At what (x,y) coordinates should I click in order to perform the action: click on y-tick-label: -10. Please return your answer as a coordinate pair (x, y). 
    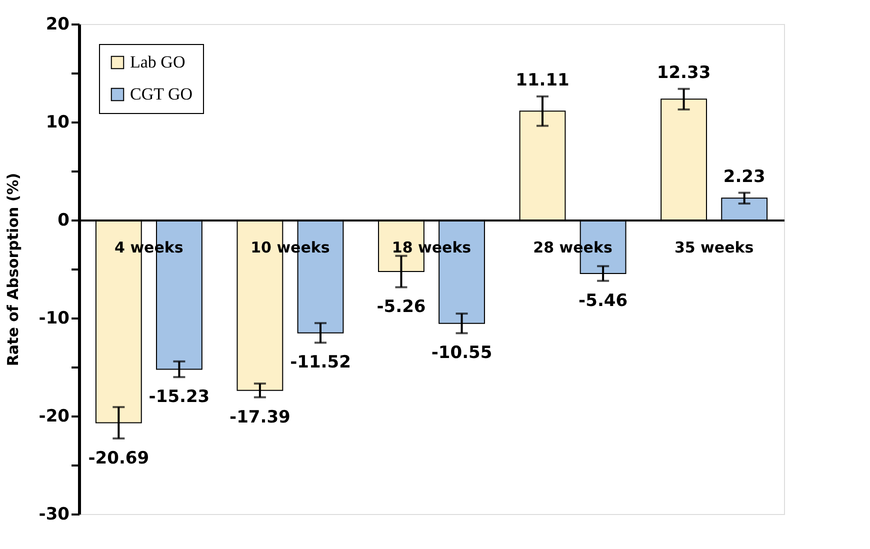
    Looking at the image, I should click on (54, 318).